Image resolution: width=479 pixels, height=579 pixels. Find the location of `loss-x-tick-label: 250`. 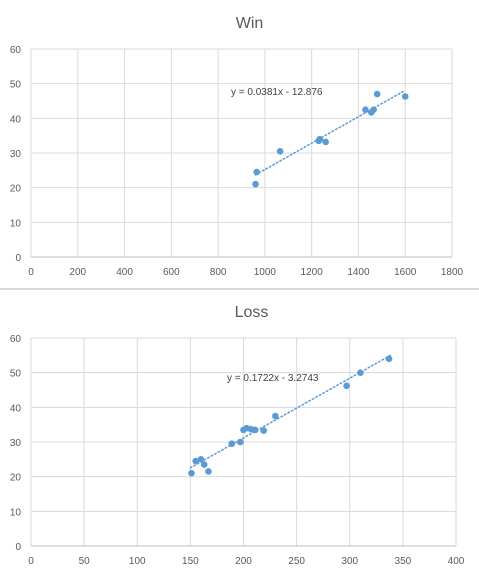

loss-x-tick-label: 250 is located at coordinates (296, 561).